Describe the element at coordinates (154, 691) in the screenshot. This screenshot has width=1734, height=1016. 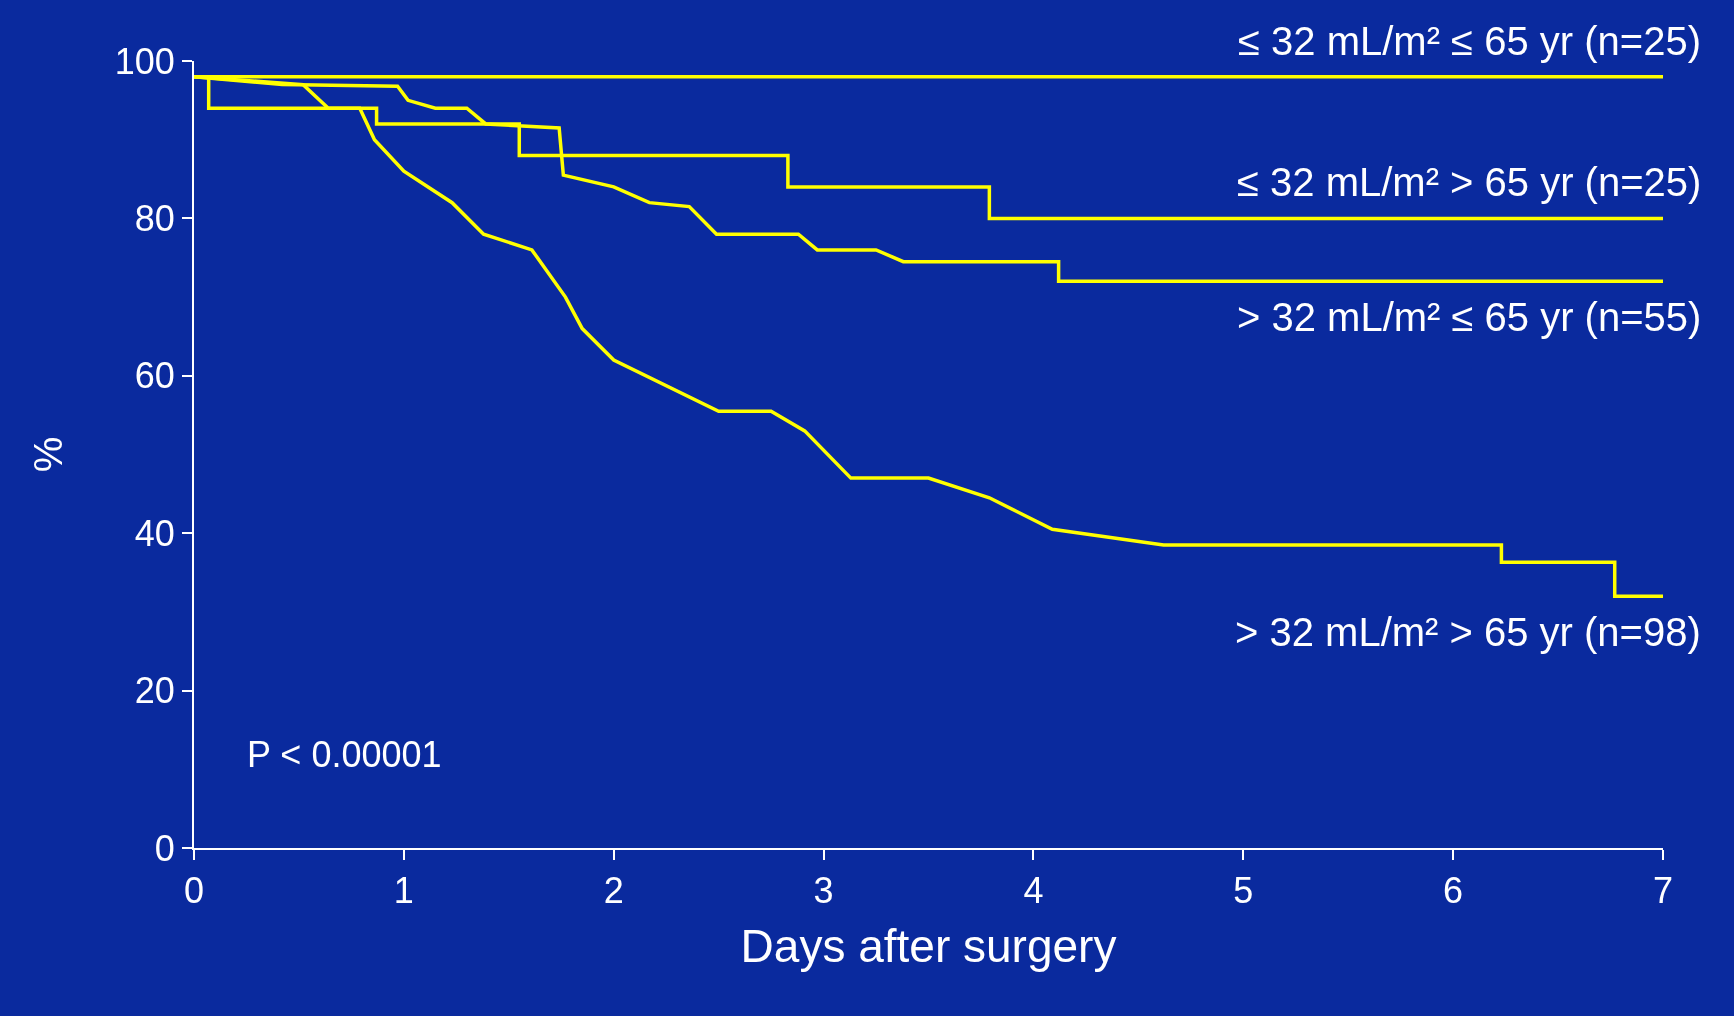
I see `y-tick-label: 20` at that location.